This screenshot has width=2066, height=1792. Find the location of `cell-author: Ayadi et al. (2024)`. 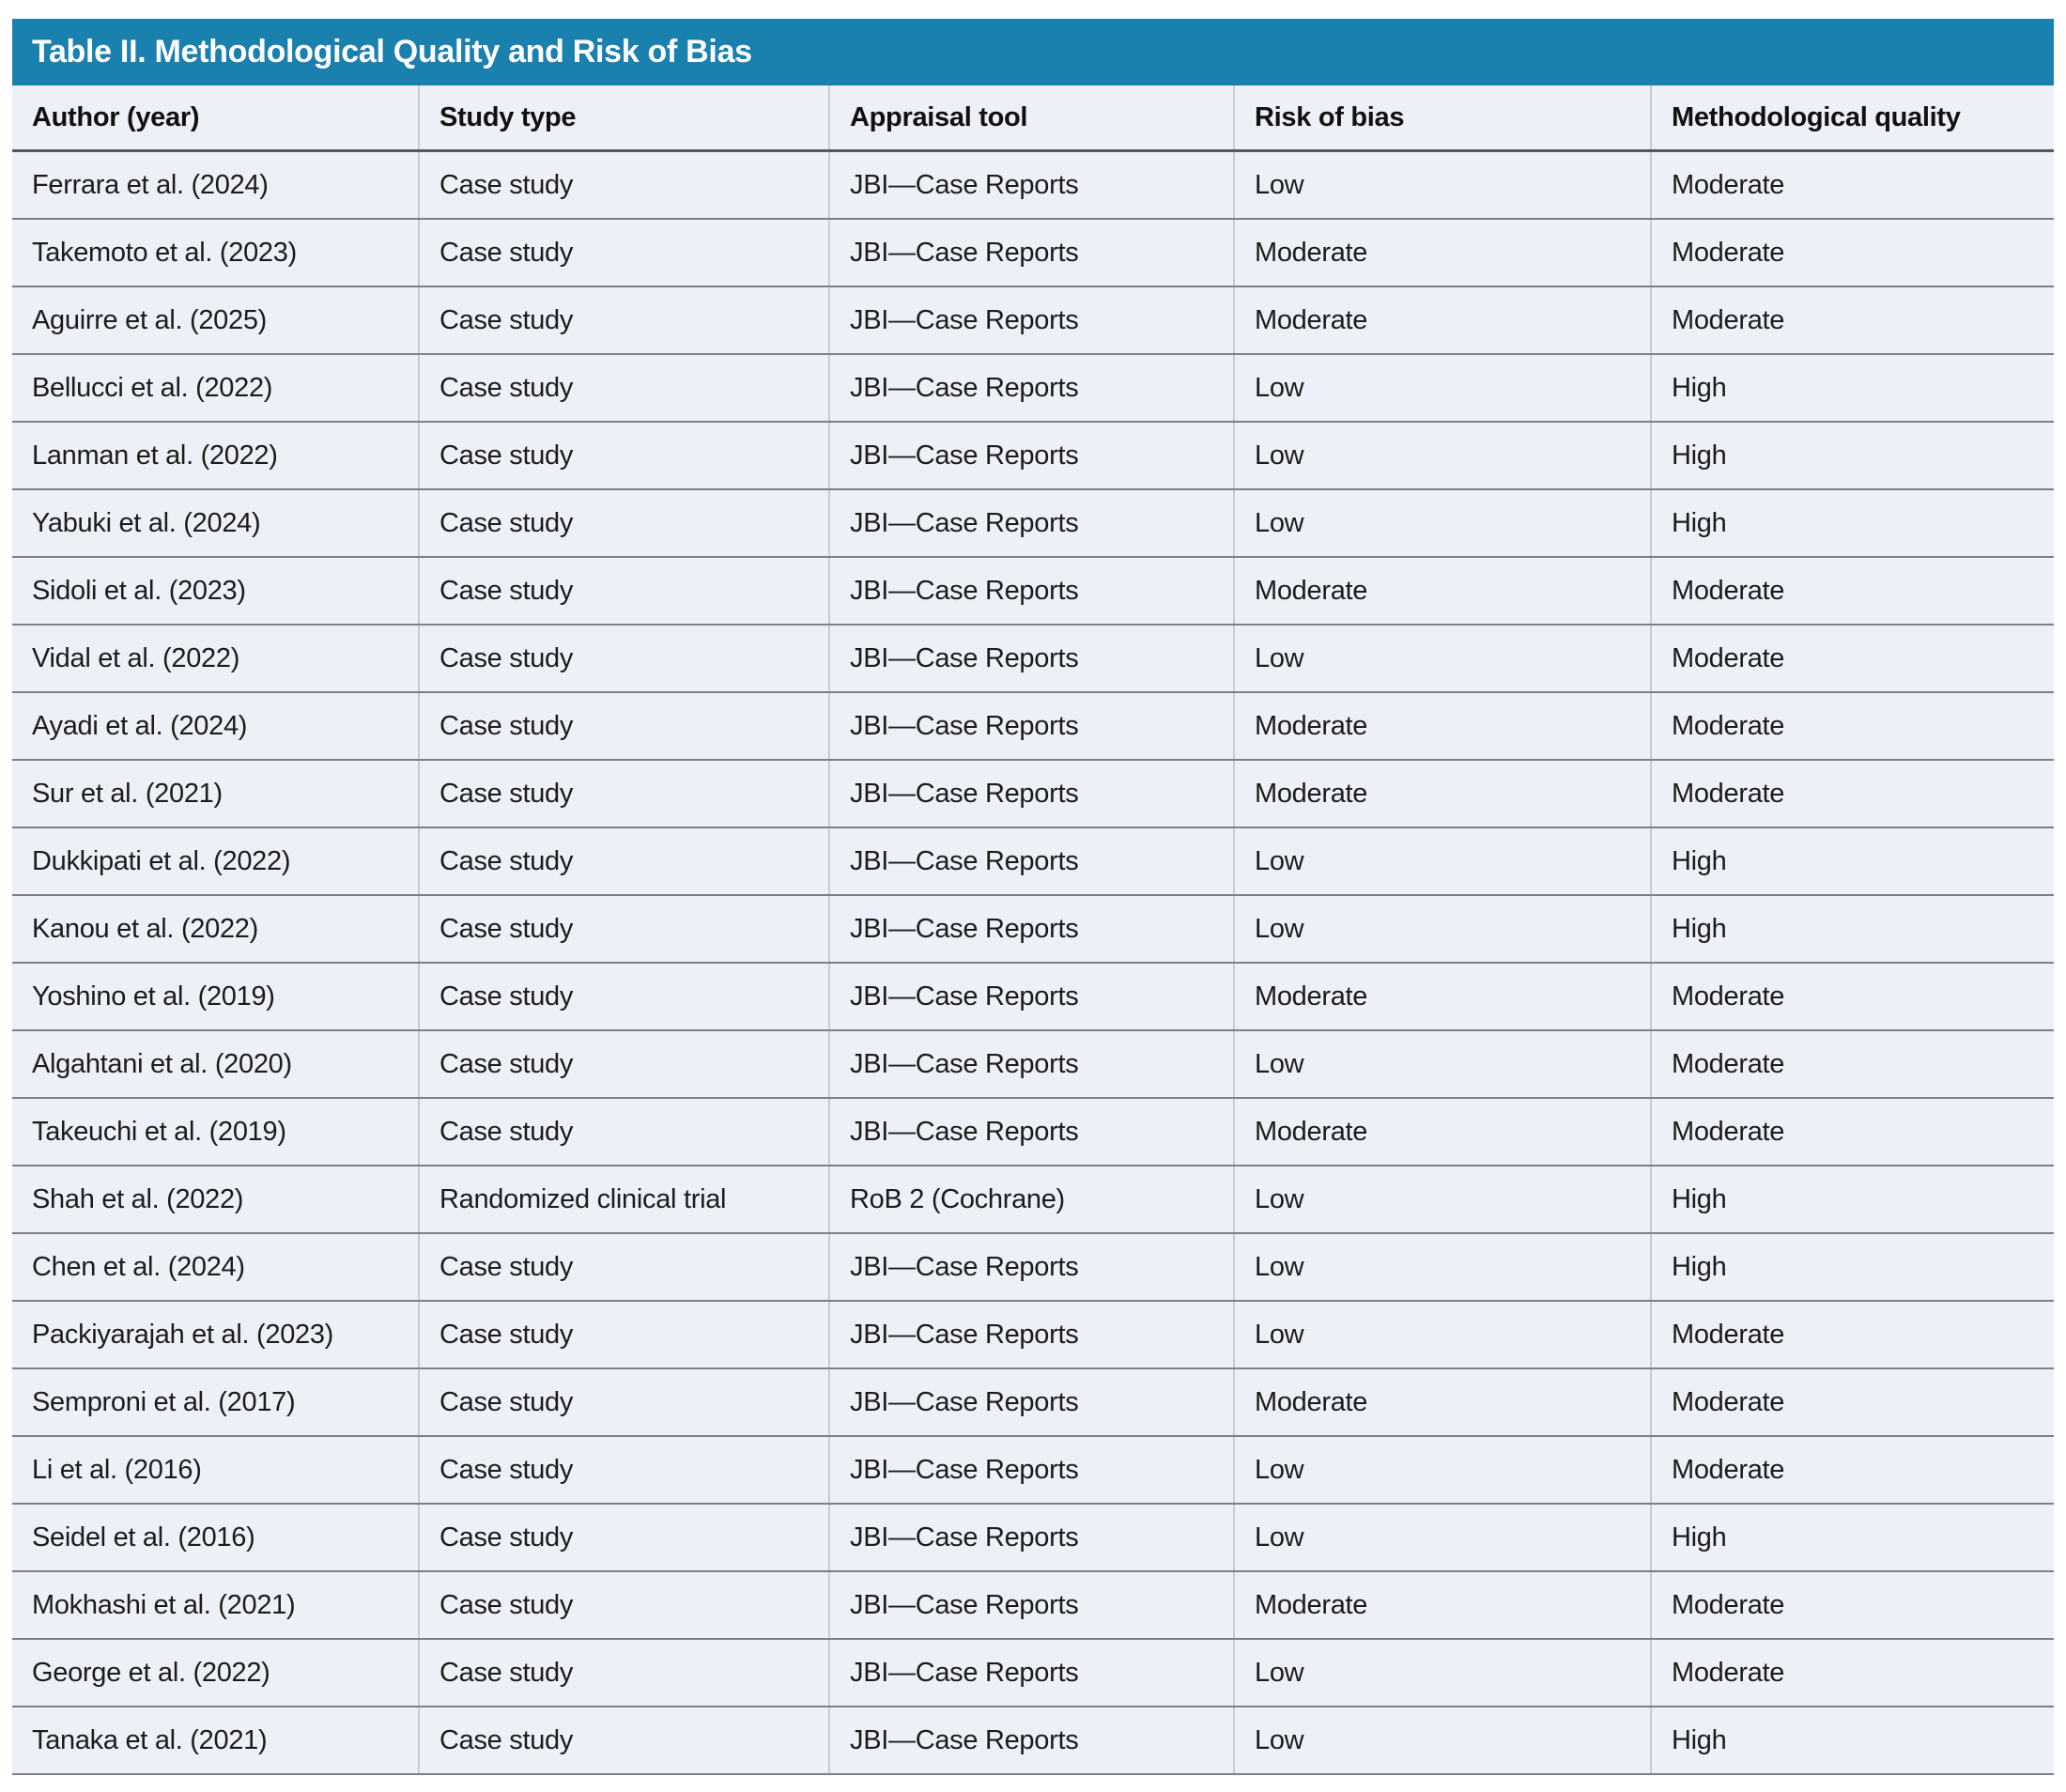

cell-author: Ayadi et al. (2024) is located at coordinates (215, 726).